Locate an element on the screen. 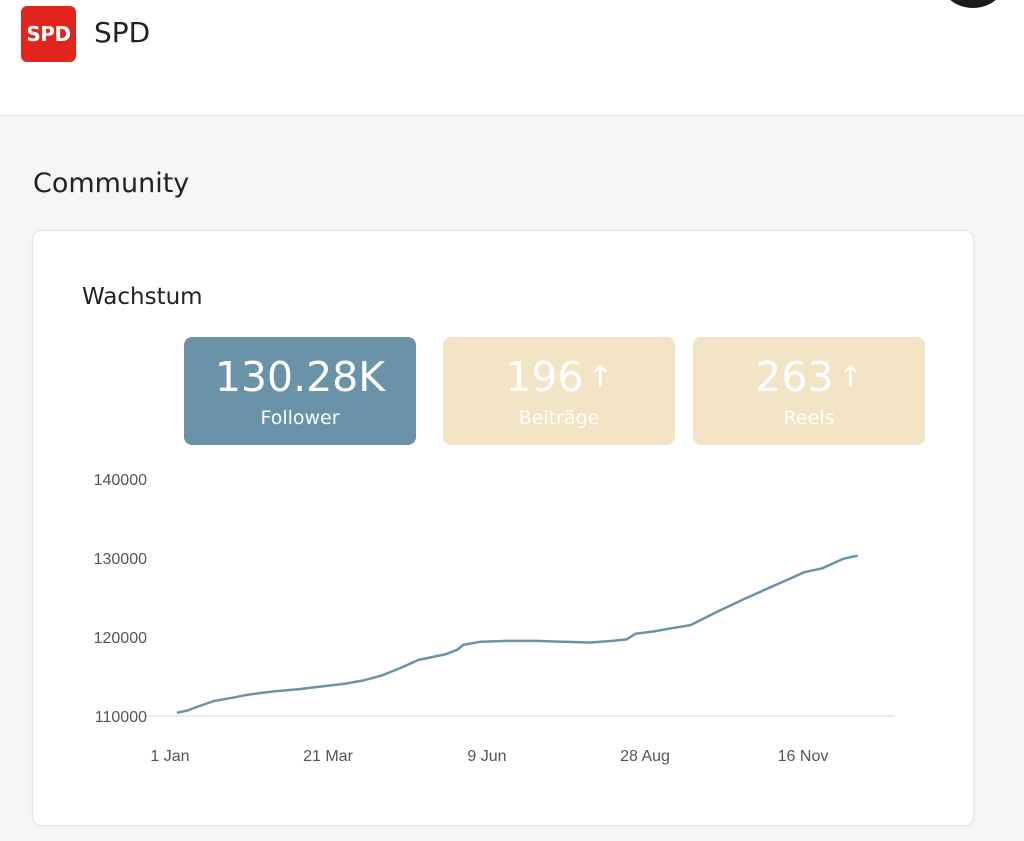  posts-stat: 196 ↑ Beiträge is located at coordinates (559, 391).